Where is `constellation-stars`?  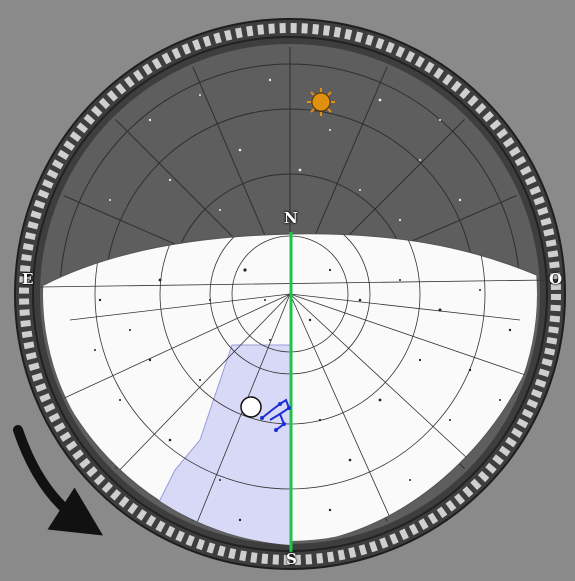
constellation-stars is located at coordinates (275, 417).